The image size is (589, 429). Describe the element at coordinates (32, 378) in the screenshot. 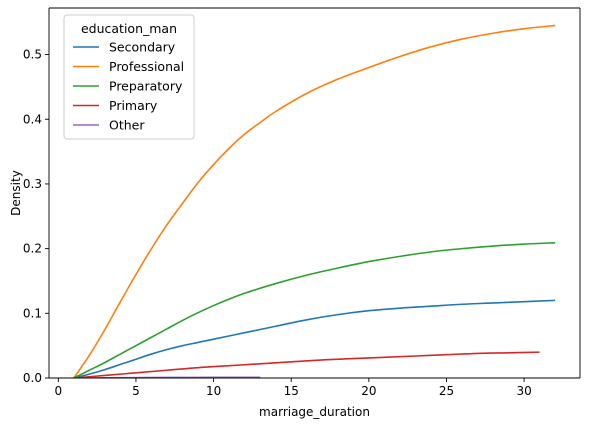

I see `y-tick-label: 0.0` at that location.